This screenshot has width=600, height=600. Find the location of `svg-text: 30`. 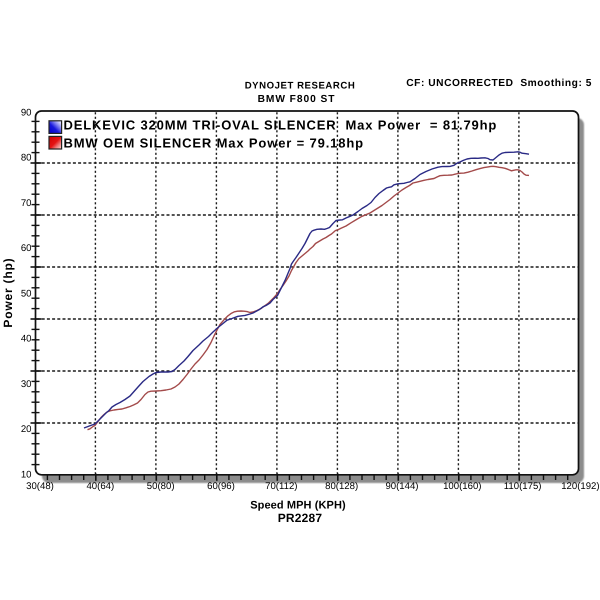

svg-text: 30 is located at coordinates (26, 384).